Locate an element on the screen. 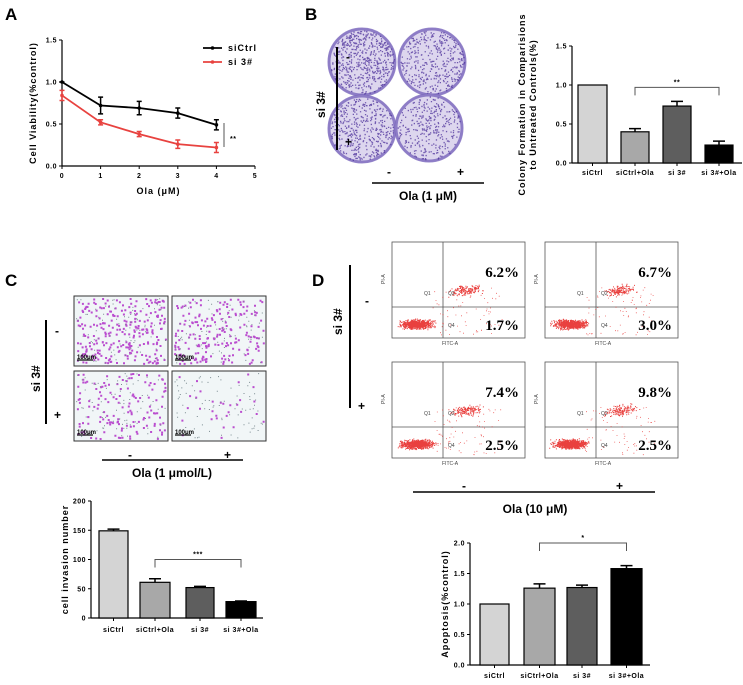 This screenshot has height=685, width=743. panel-label-d: D is located at coordinates (318, 280).